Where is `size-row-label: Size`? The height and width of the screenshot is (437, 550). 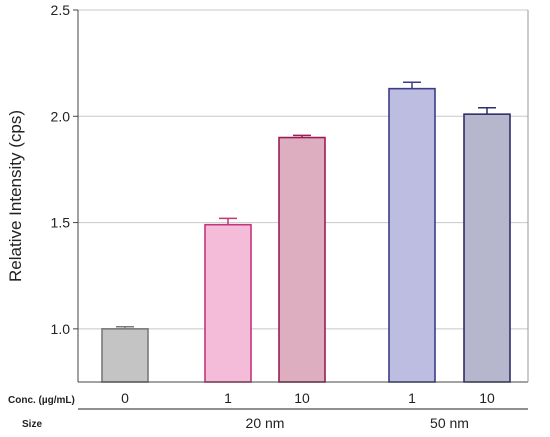
size-row-label: Size is located at coordinates (32, 424).